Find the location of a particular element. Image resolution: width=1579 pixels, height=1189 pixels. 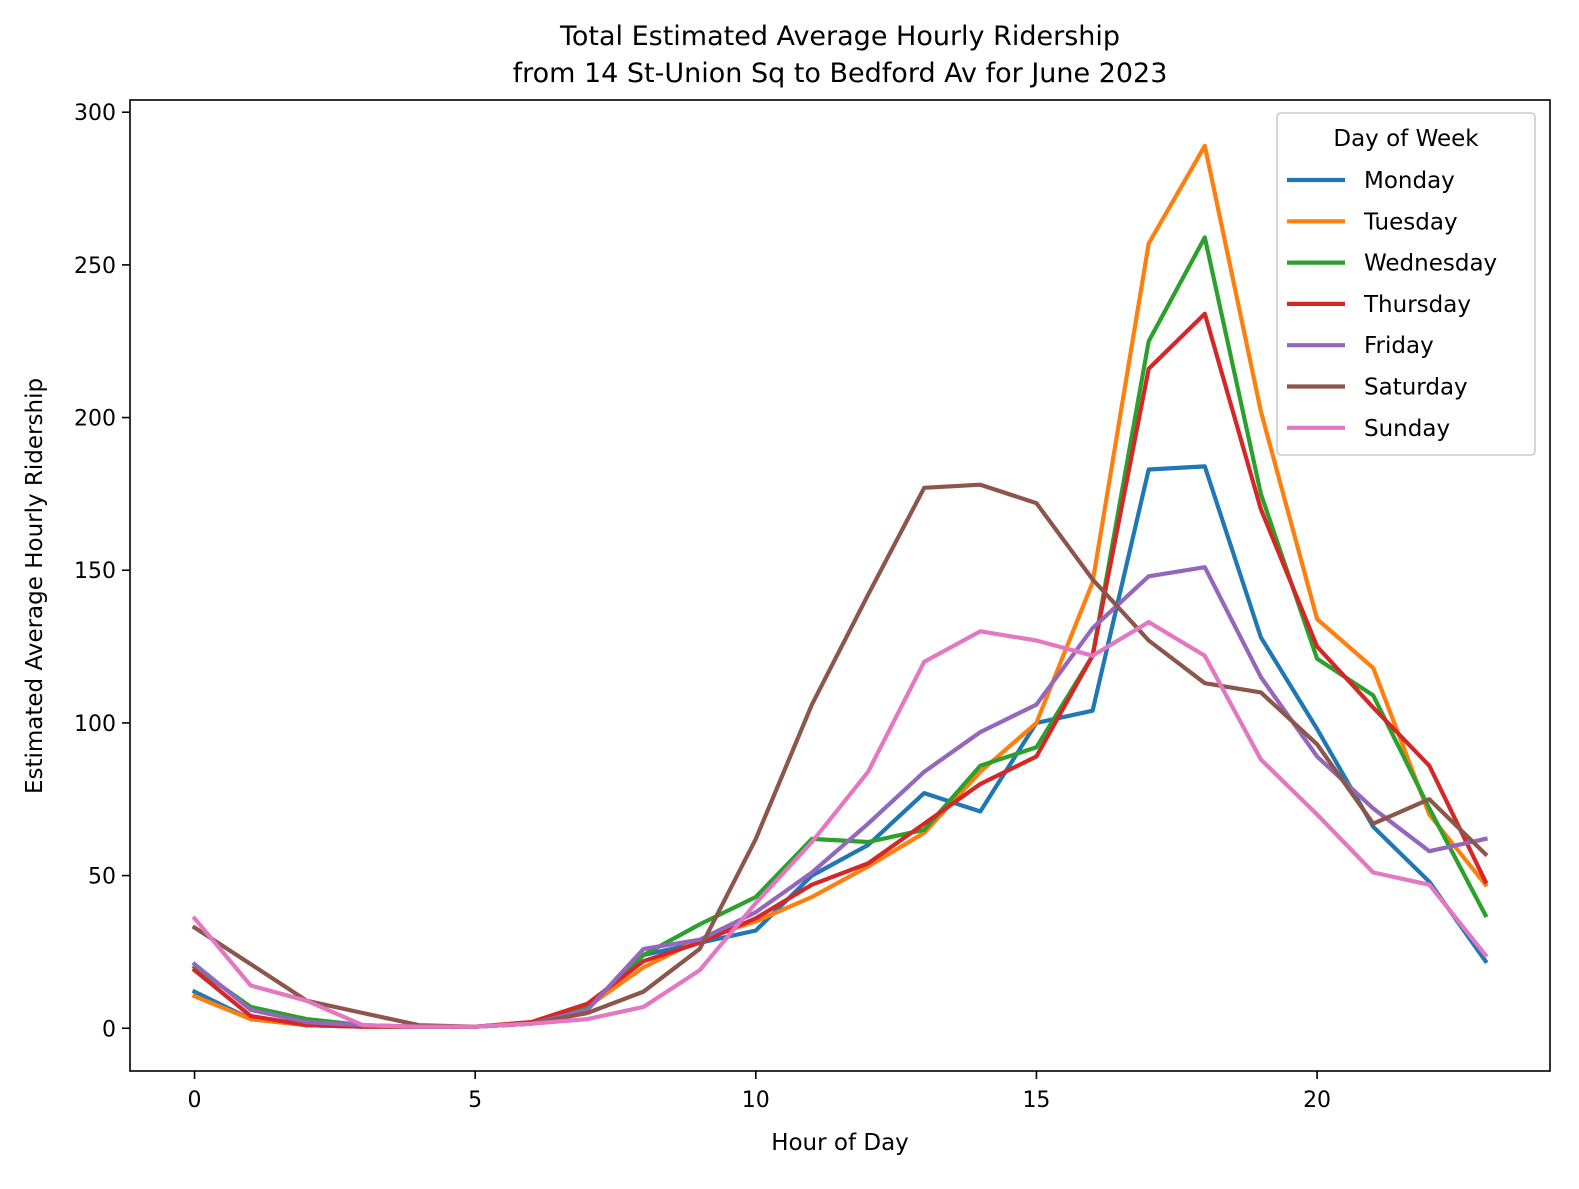

legend-label-wednesday: Wednesday is located at coordinates (1430, 264).